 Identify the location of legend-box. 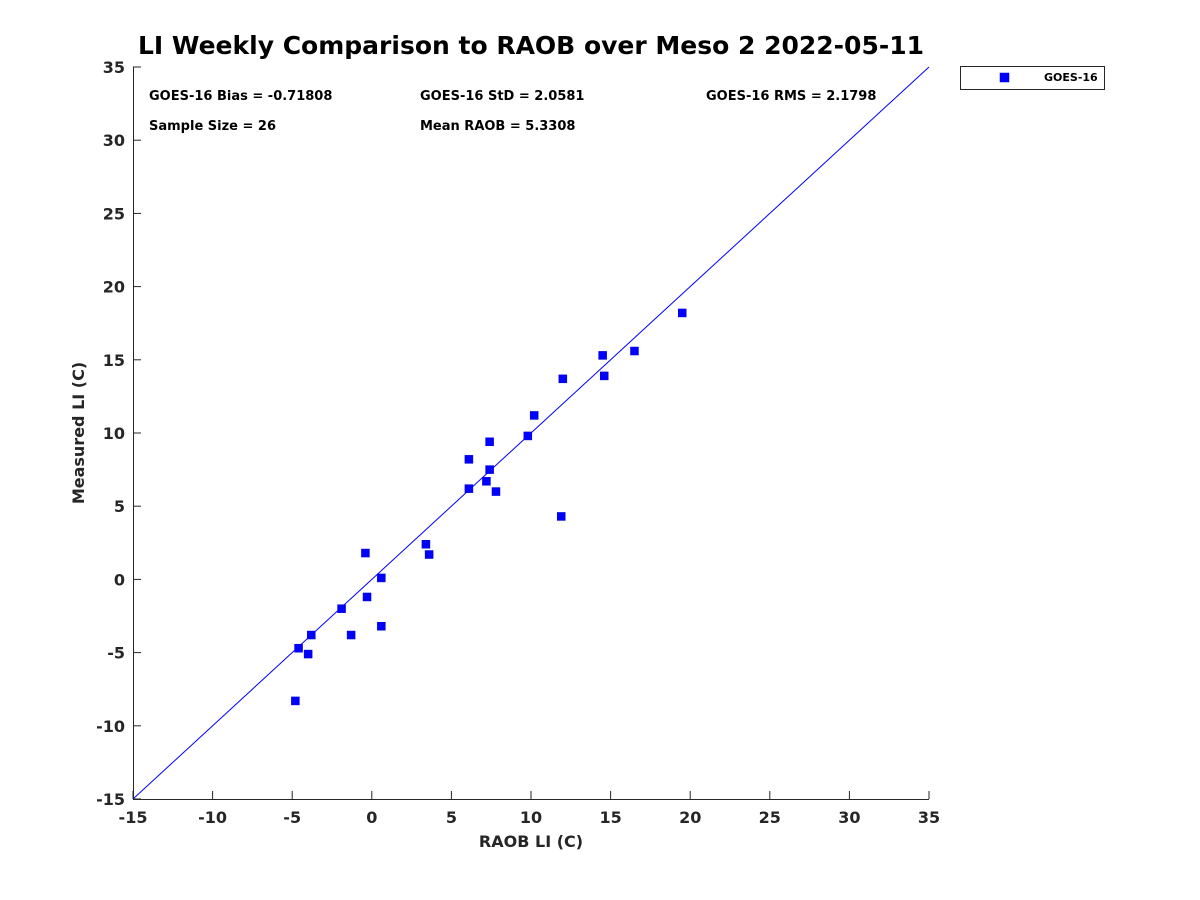
(1032, 78).